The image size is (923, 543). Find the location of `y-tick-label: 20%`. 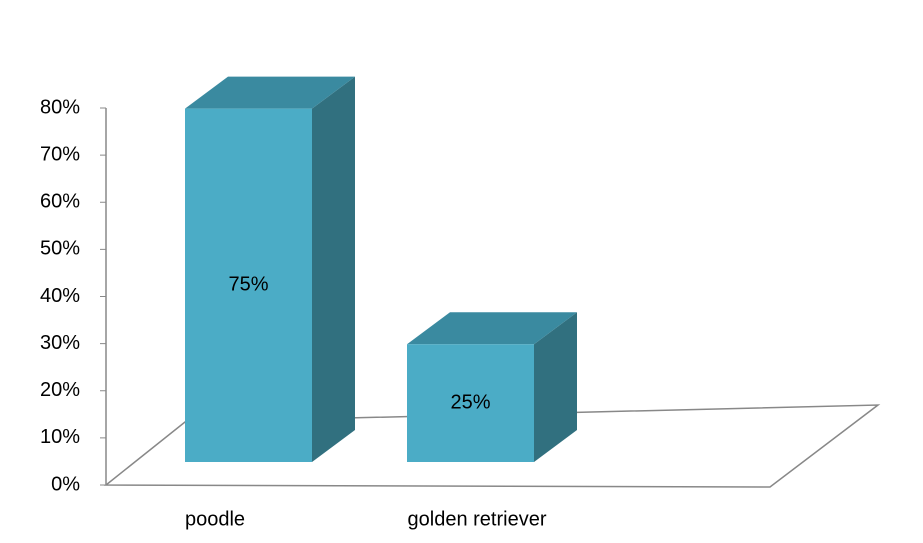

y-tick-label: 20% is located at coordinates (60, 390).